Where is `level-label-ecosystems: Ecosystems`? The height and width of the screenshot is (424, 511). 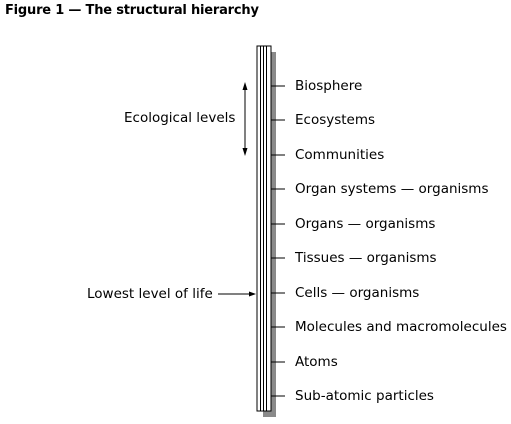
level-label-ecosystems: Ecosystems is located at coordinates (335, 120).